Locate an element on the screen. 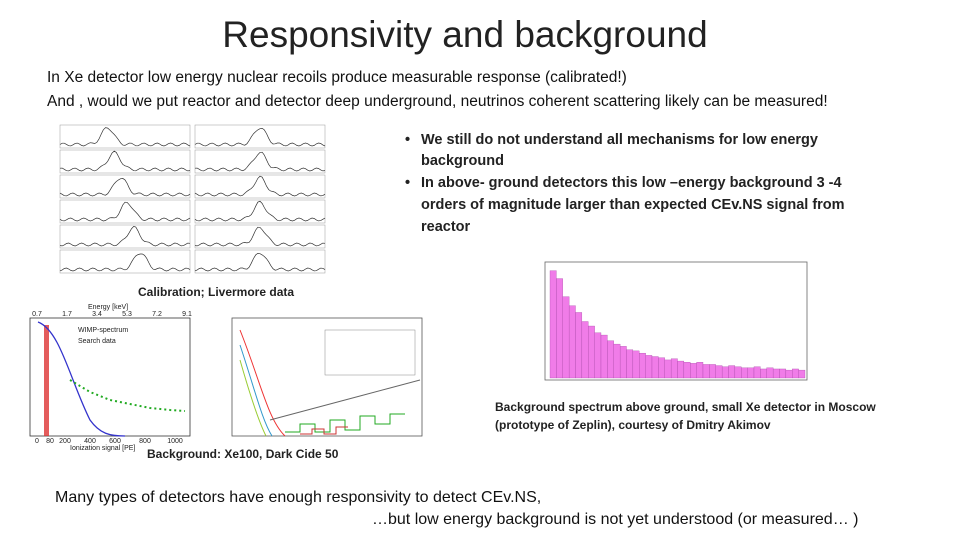  caption: Calibration; Livermore data is located at coordinates (216, 292).